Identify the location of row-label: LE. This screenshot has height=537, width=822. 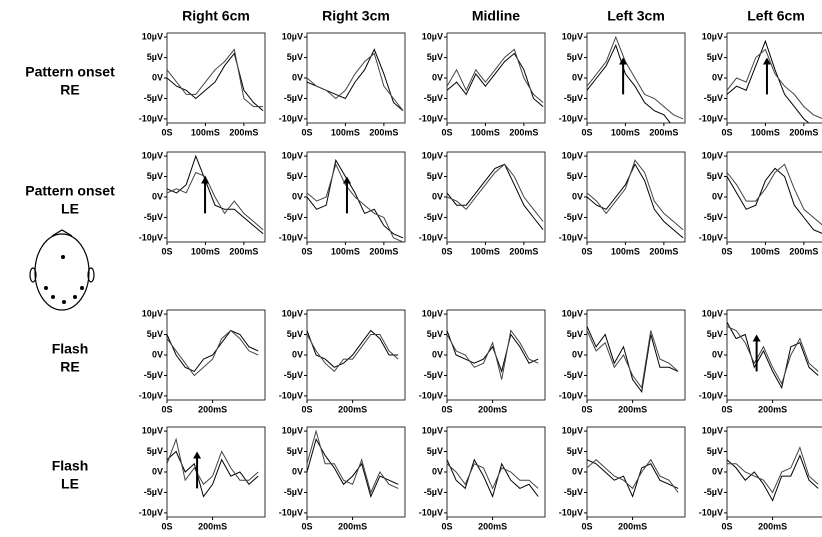
(70, 209).